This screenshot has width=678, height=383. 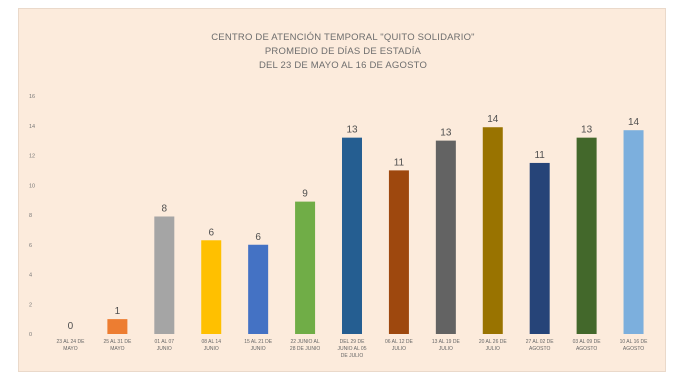 What do you see at coordinates (71, 326) in the screenshot?
I see `data-label: 0` at bounding box center [71, 326].